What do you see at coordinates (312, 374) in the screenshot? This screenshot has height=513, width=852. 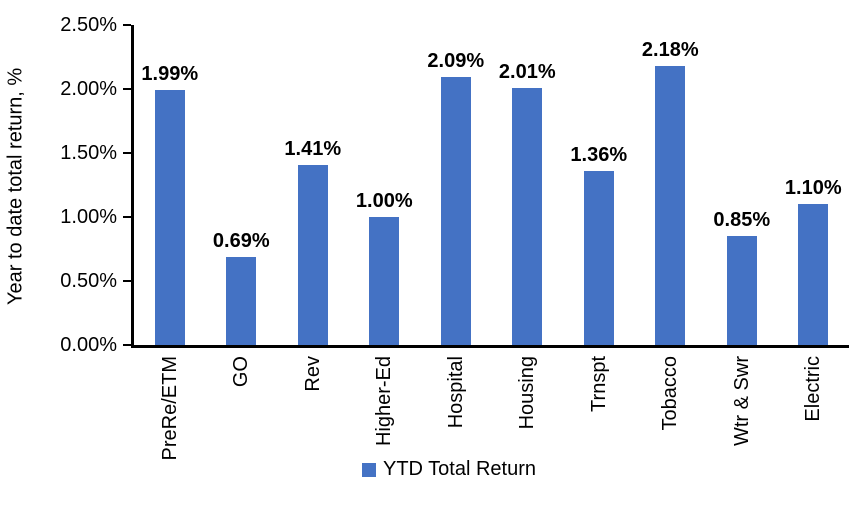 I see `x-axis-label: Rev` at bounding box center [312, 374].